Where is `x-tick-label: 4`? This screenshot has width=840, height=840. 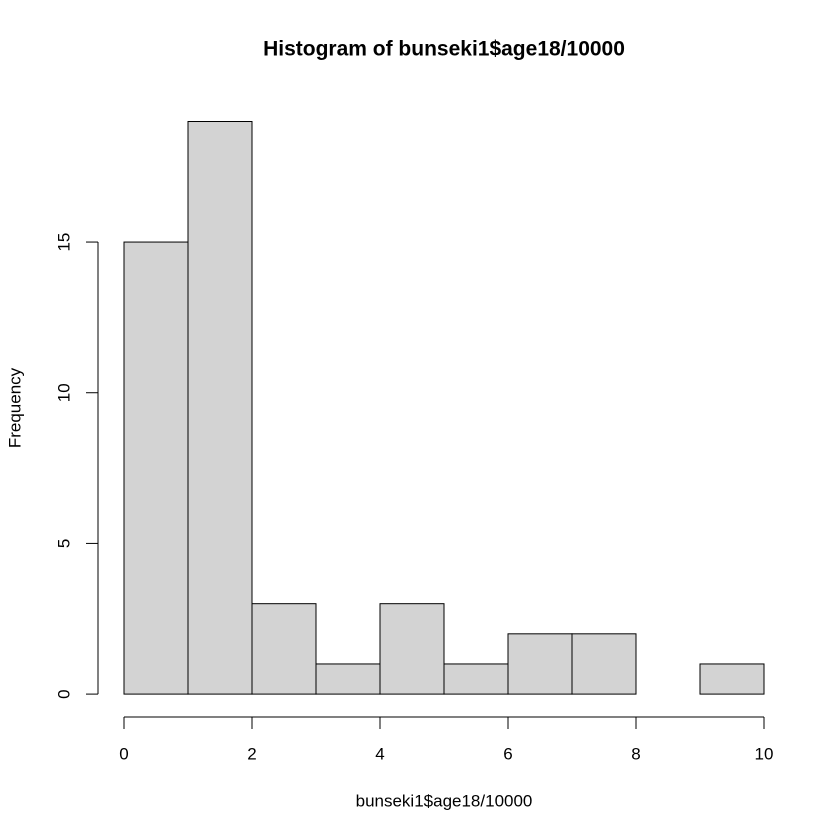 x-tick-label: 4 is located at coordinates (379, 753).